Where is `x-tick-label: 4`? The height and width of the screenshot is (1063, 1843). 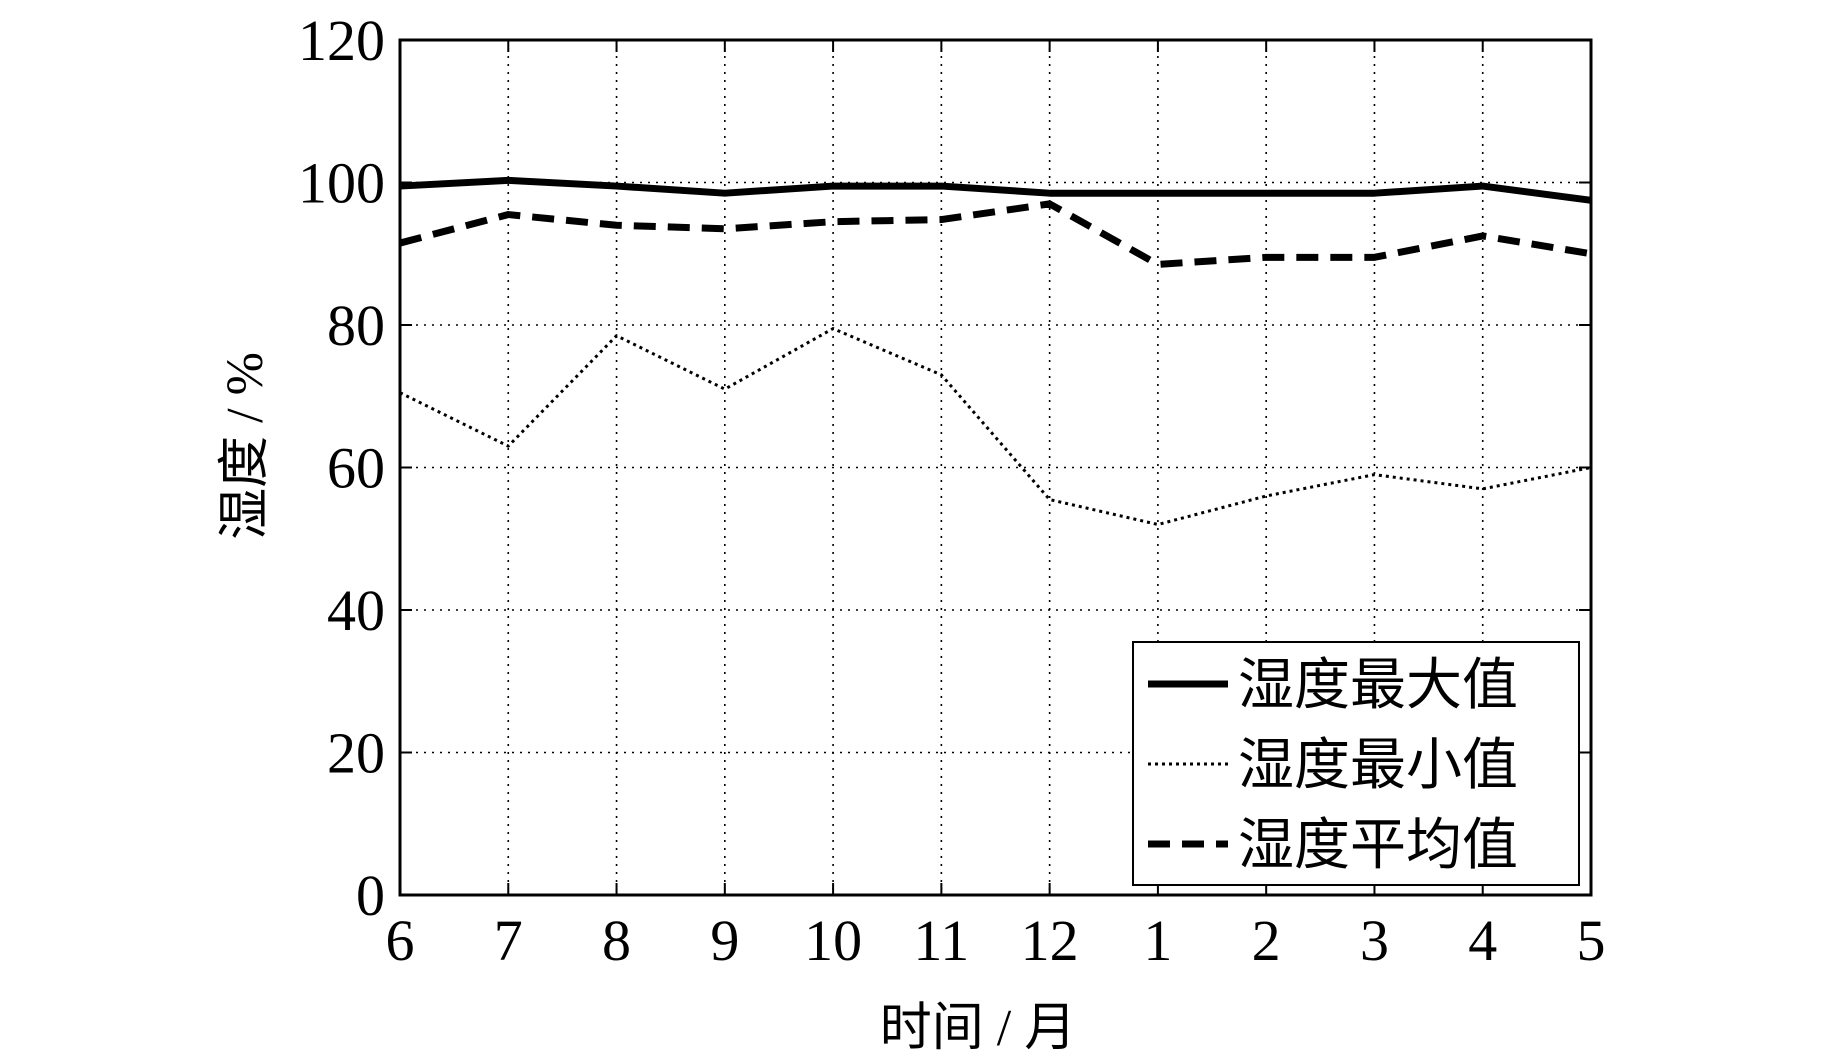
x-tick-label: 4 is located at coordinates (1482, 940).